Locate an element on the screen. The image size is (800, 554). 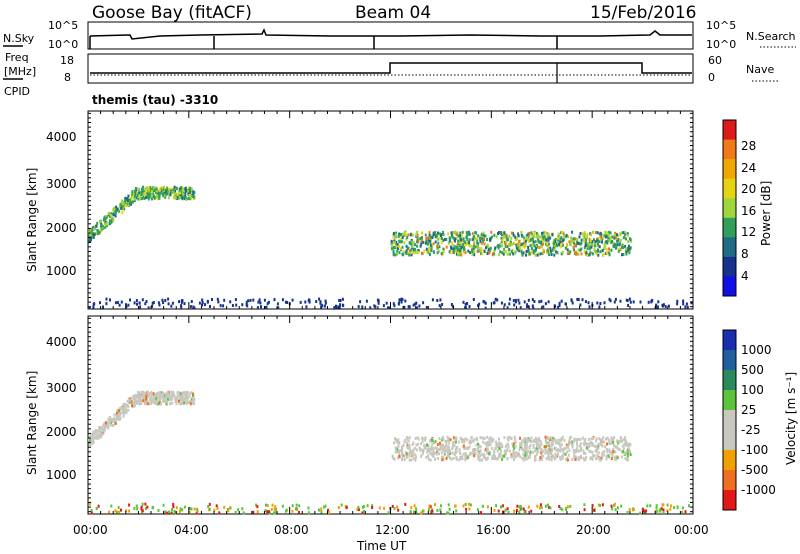
power-cbar-label: Power [dB] is located at coordinates (766, 213).